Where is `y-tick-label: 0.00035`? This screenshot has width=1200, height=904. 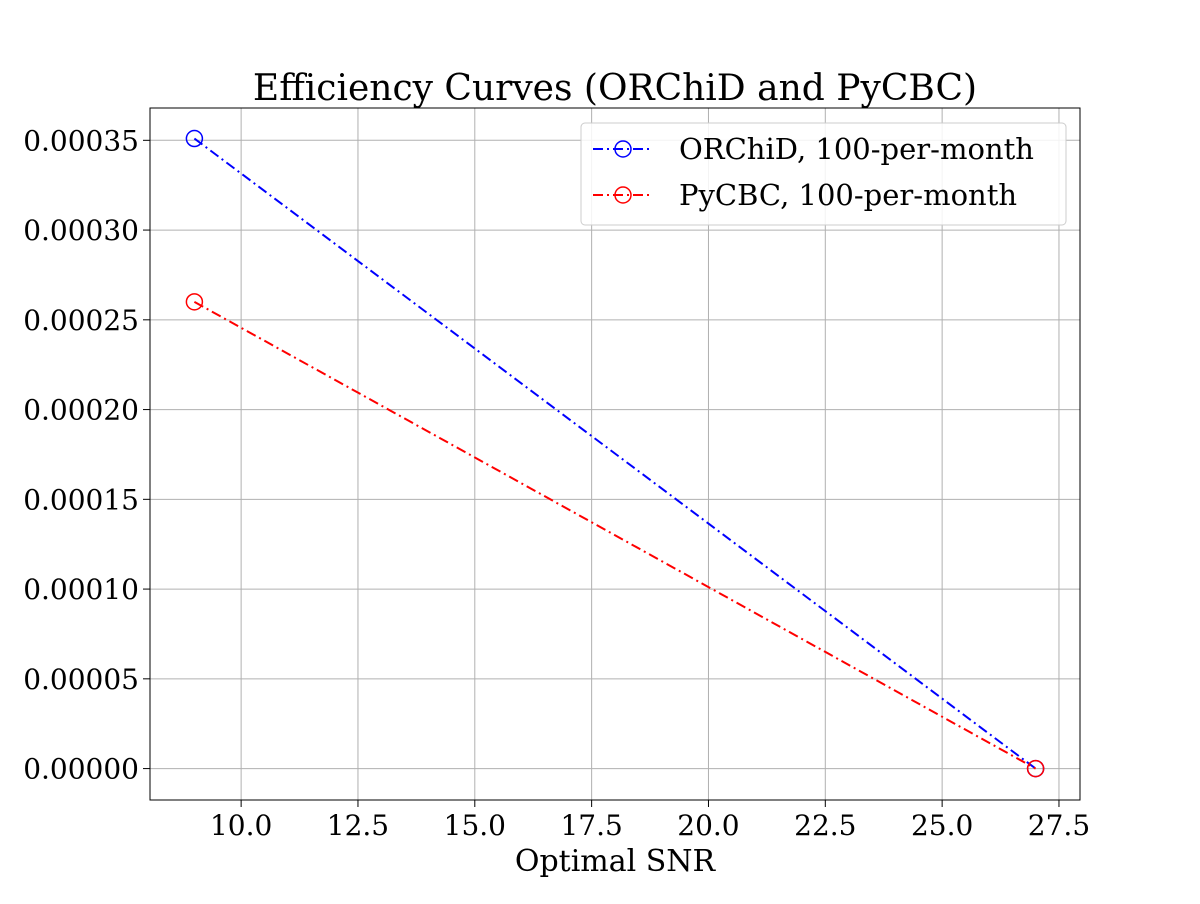
y-tick-label: 0.00035 is located at coordinates (81, 140).